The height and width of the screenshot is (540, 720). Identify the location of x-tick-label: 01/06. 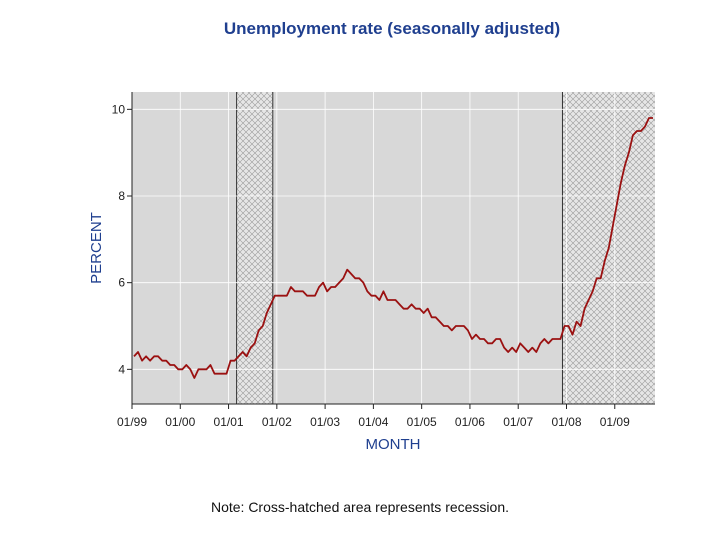
(470, 422).